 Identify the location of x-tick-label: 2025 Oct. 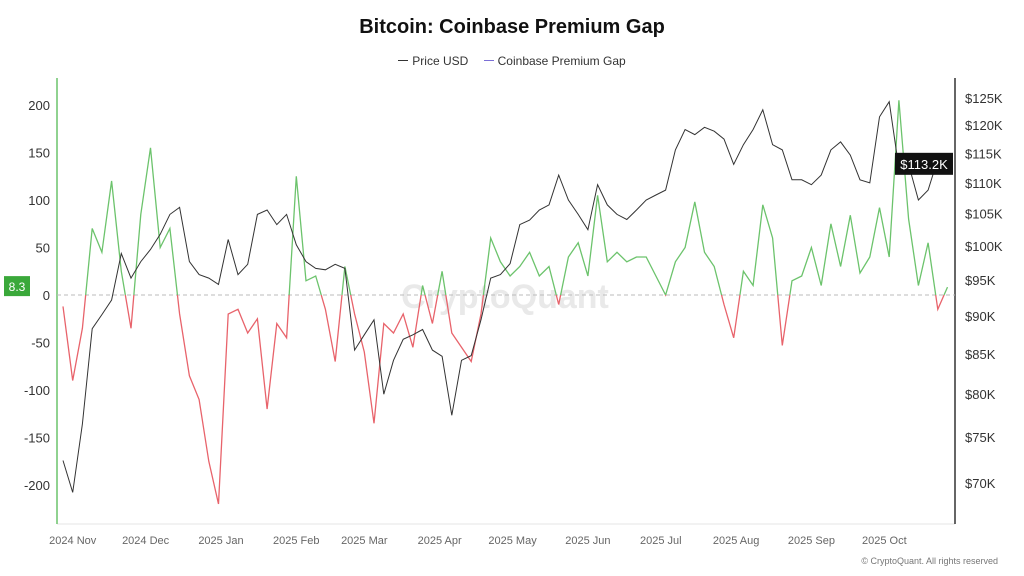
(884, 541).